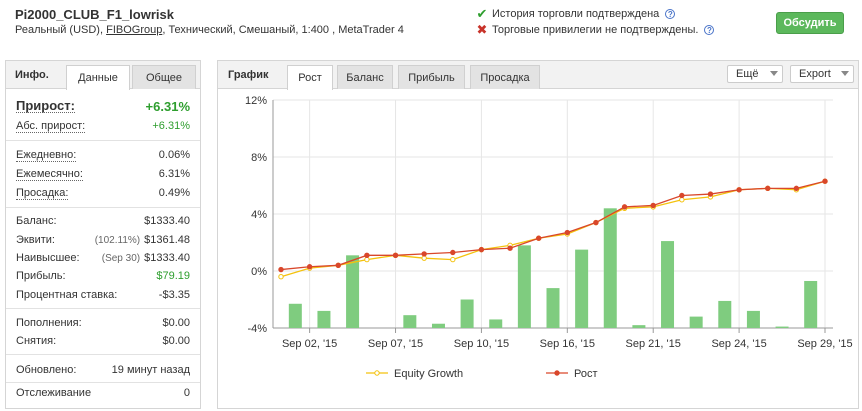  What do you see at coordinates (67, 295) in the screenshot?
I see `interest-label: Процентная ставка:` at bounding box center [67, 295].